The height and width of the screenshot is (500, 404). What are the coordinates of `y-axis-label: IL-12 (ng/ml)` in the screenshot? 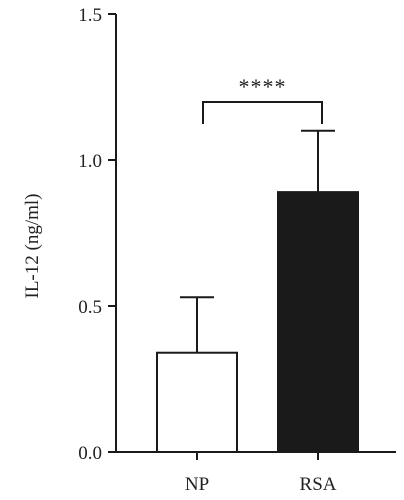 It's located at (32, 245).